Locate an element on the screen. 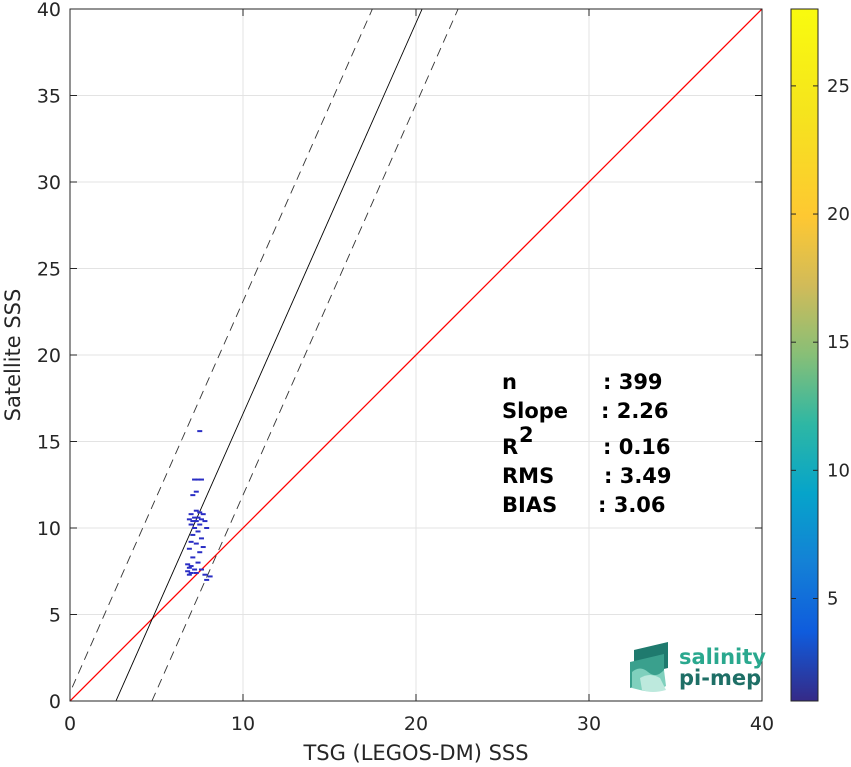  y-tick-label-15: 15 is located at coordinates (49, 443).